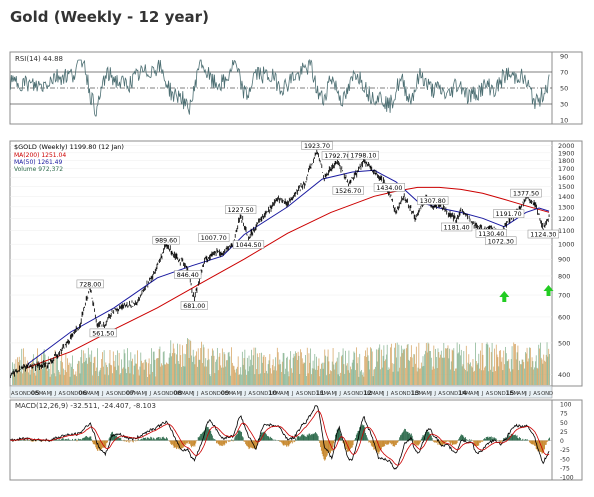  I want to click on x-axis-year-label: 15, so click(510, 393).